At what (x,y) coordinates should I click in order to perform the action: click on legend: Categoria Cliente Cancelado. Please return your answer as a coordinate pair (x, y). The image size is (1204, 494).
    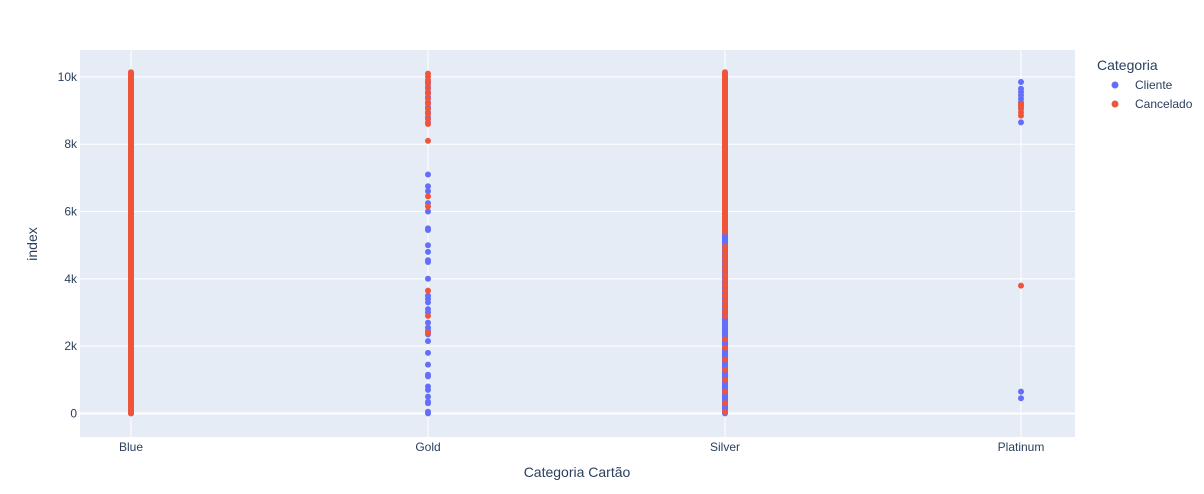
    Looking at the image, I should click on (1145, 84).